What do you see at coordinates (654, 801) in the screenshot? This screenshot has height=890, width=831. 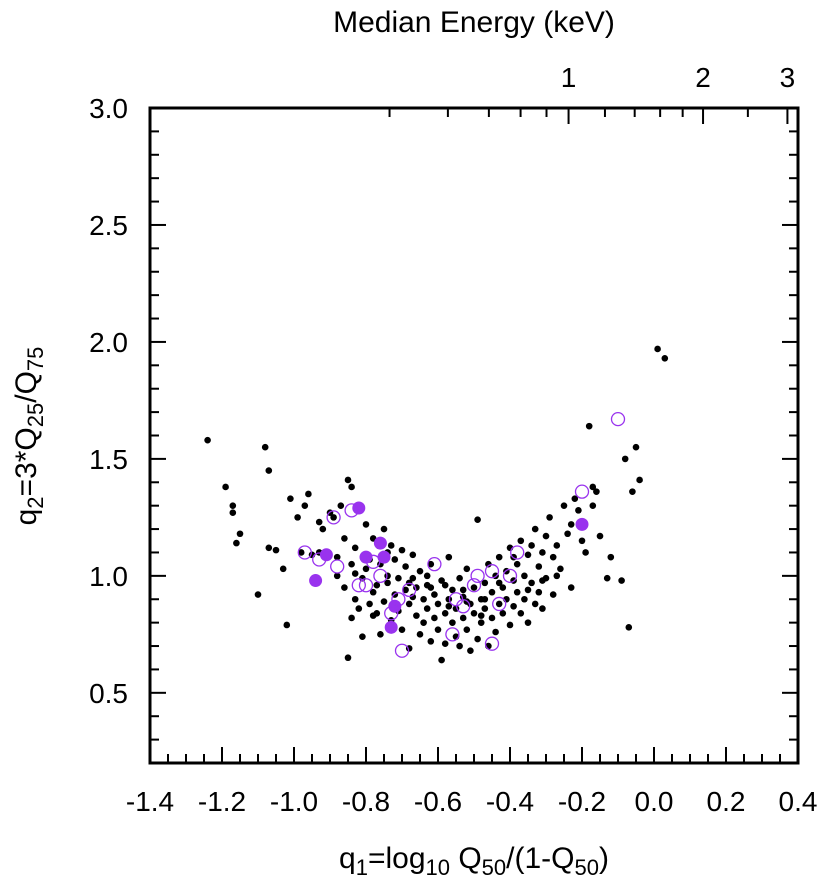 I see `x-tick-label: 0.0` at bounding box center [654, 801].